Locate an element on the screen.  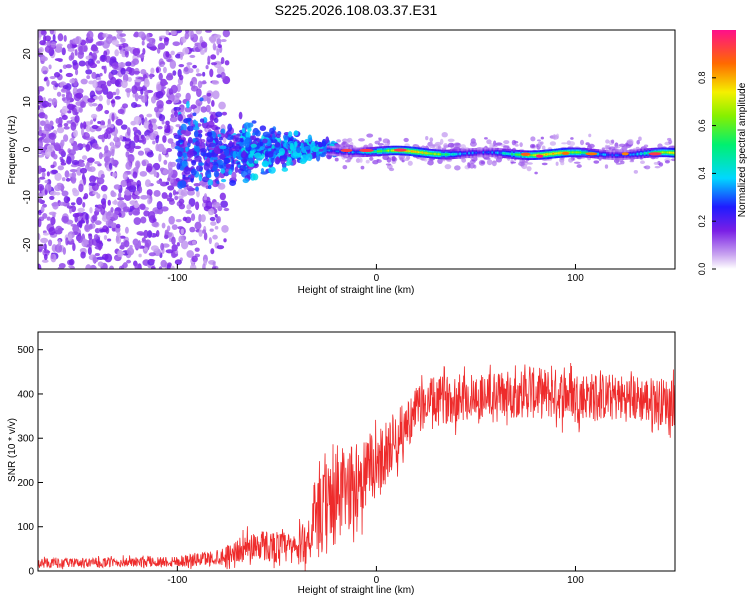
y-tick-label: 10 is located at coordinates (27, 102).